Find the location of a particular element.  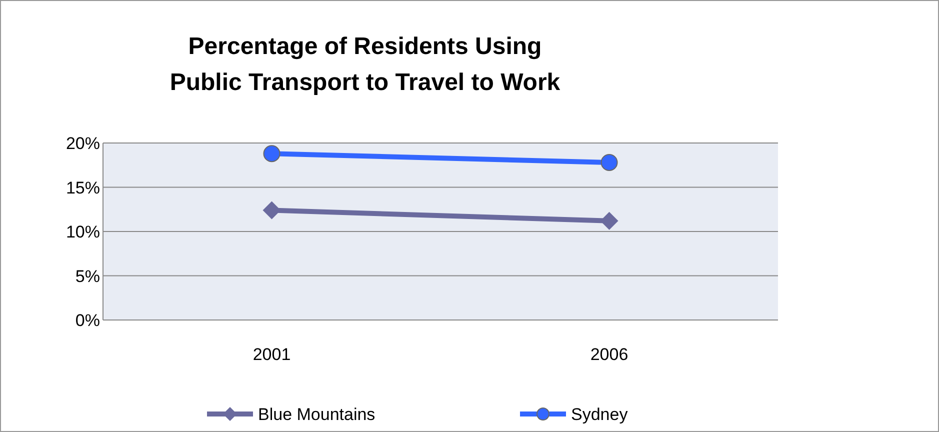

y-tick-label: 20% is located at coordinates (83, 143).